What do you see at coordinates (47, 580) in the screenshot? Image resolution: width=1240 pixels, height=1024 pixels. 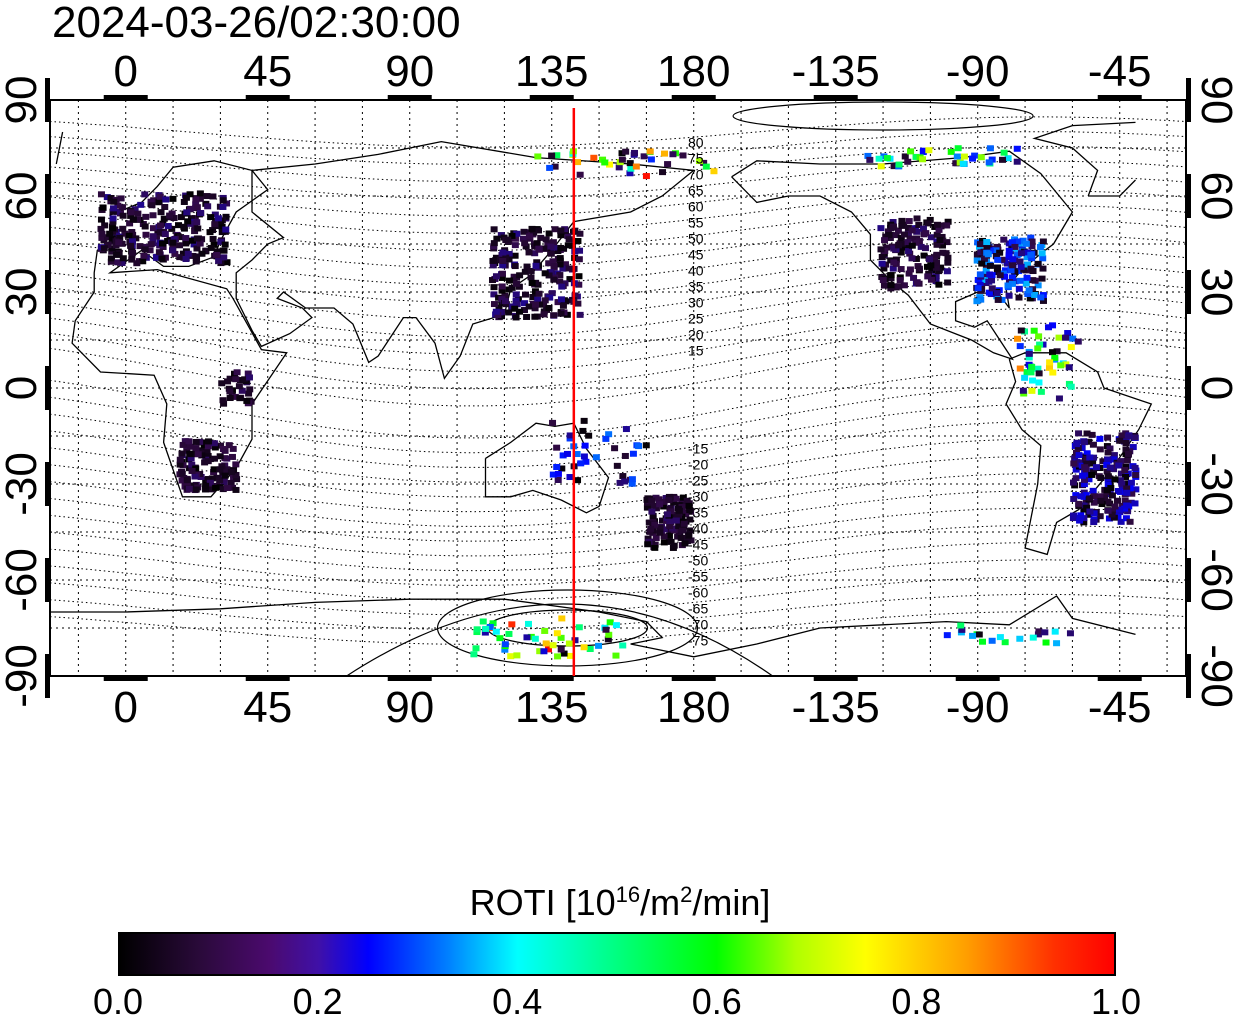 I see `left-tick-bar` at bounding box center [47, 580].